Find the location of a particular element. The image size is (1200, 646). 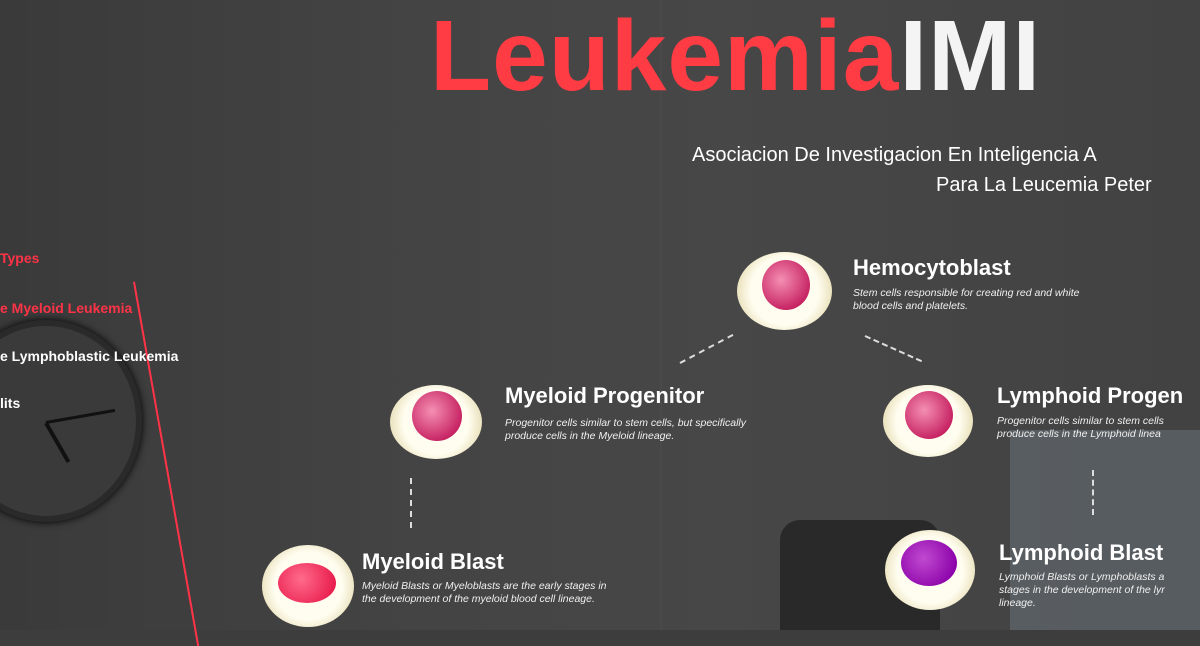

wall-seam is located at coordinates (661, 315).